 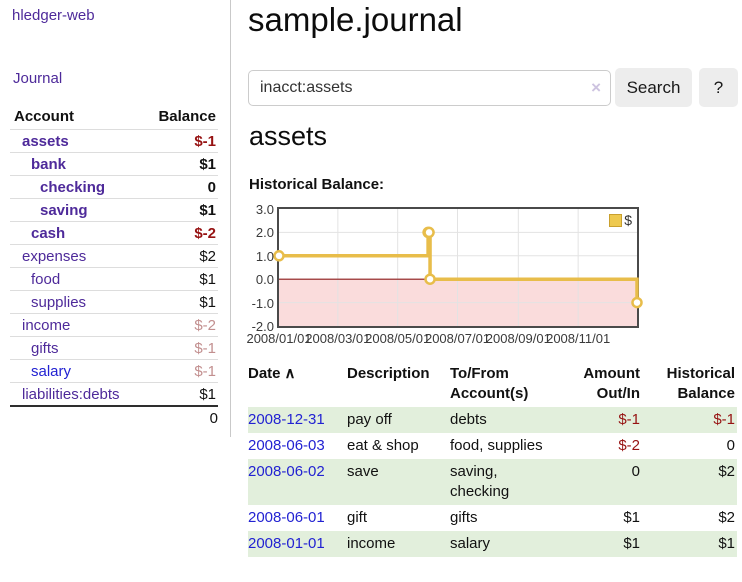 I want to click on x-axis-tick: 2008/05/01, so click(x=398, y=338).